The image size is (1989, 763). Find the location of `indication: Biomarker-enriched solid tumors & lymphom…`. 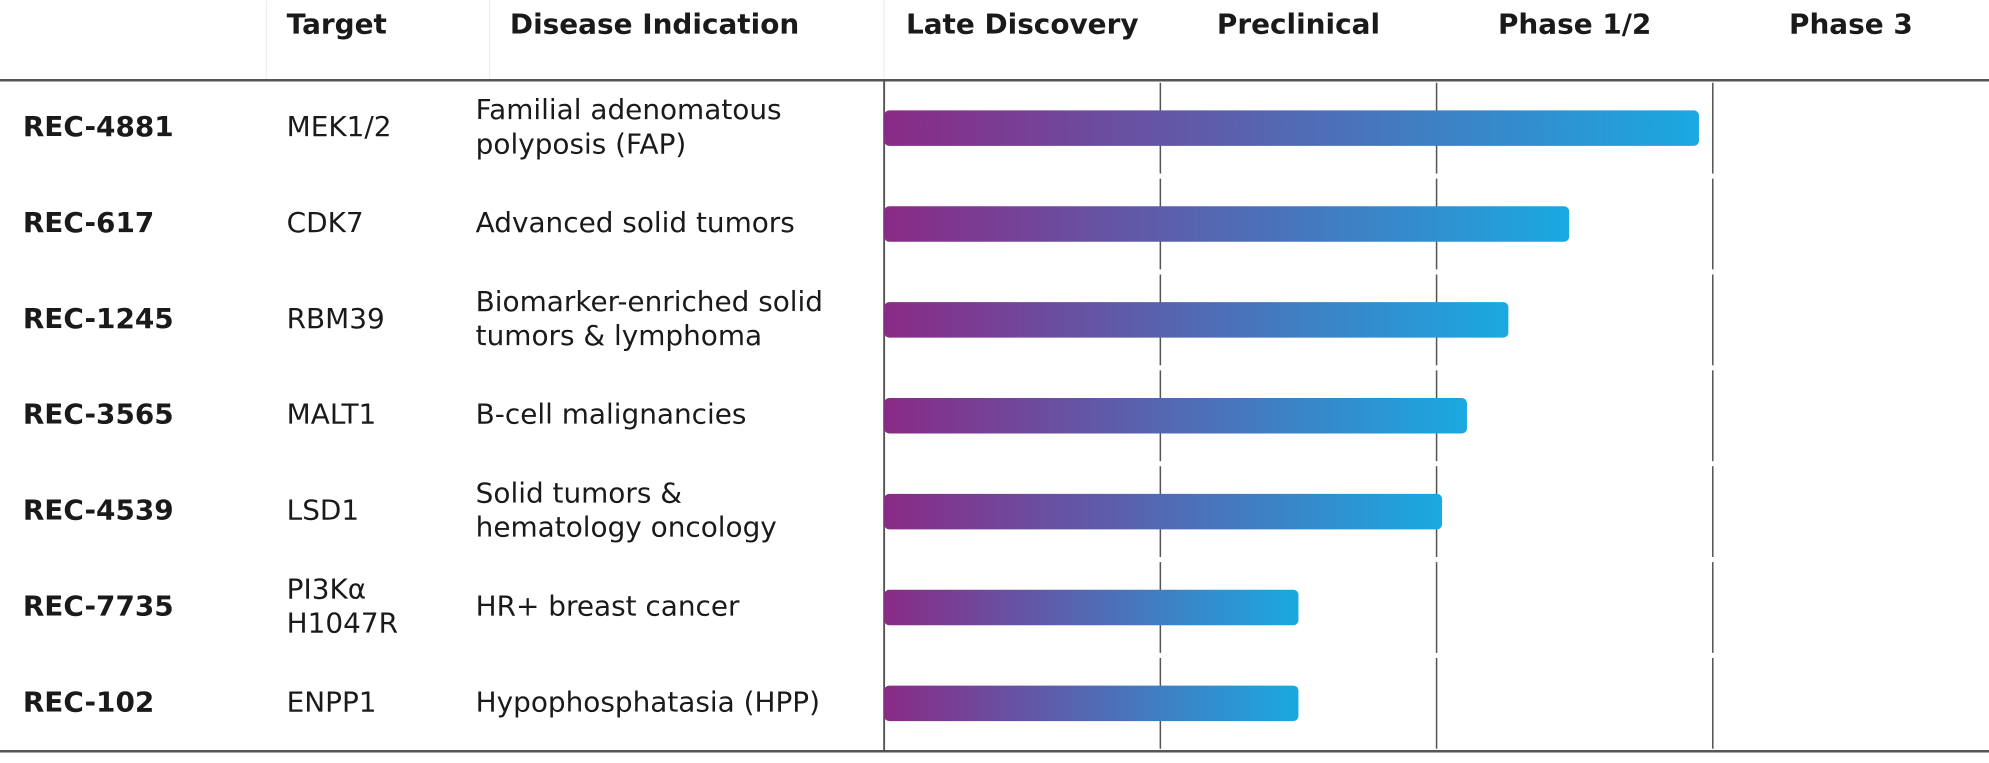

indication: Biomarker-enriched solid tumors & lymphom… is located at coordinates (649, 318).